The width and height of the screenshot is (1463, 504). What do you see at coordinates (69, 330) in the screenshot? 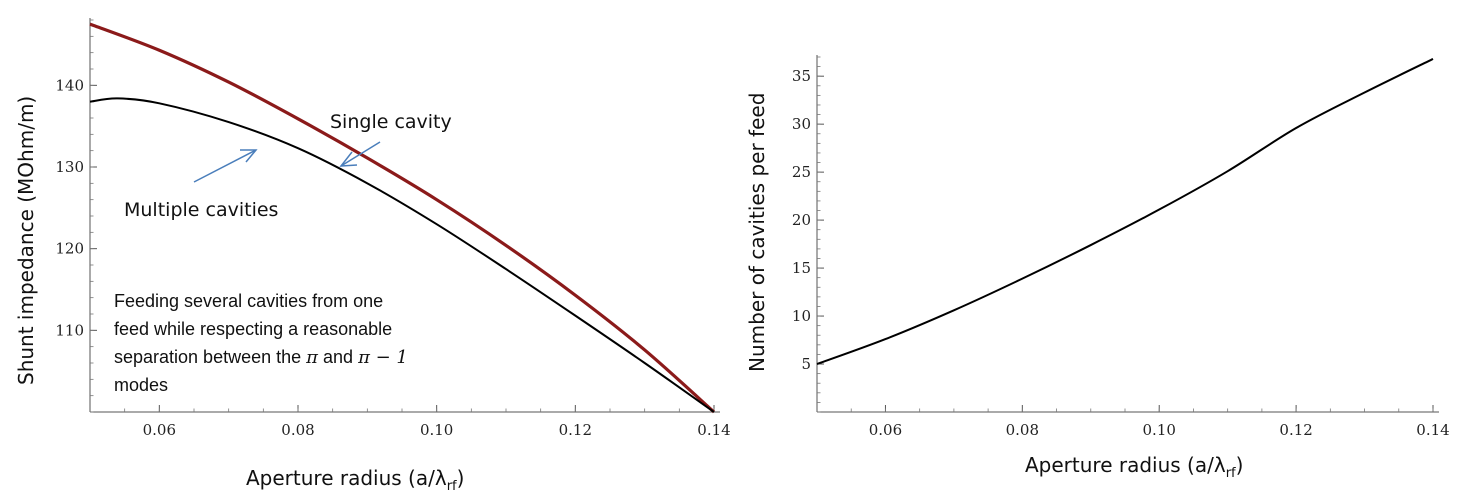
I see `left-y-tick-label: 110` at bounding box center [69, 330].